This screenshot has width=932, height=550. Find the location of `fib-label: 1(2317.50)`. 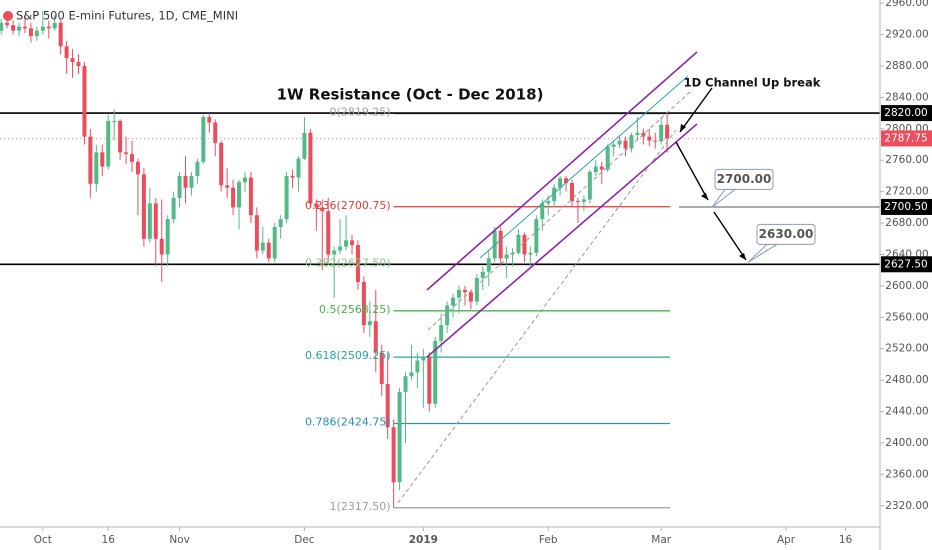

fib-label: 1(2317.50) is located at coordinates (360, 506).